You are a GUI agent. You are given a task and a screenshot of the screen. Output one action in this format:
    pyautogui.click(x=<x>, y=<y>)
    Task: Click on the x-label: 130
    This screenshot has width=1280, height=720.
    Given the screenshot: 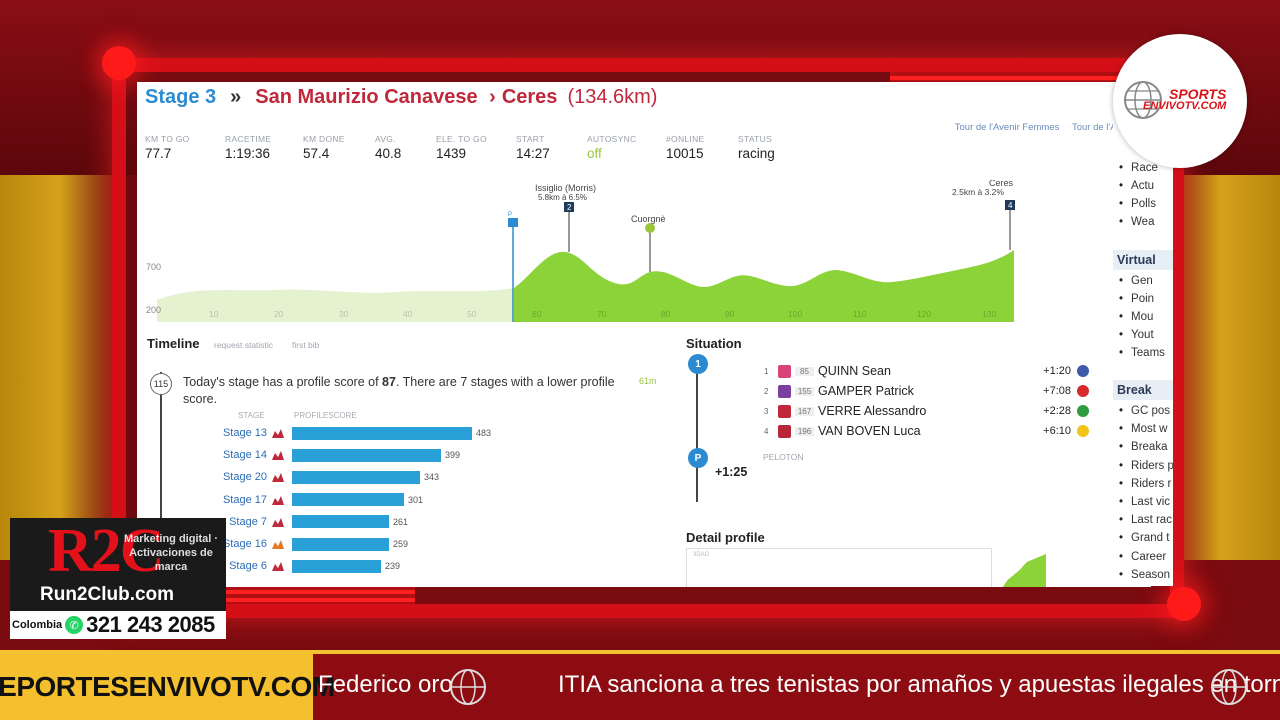 What is the action you would take?
    pyautogui.click(x=989, y=314)
    